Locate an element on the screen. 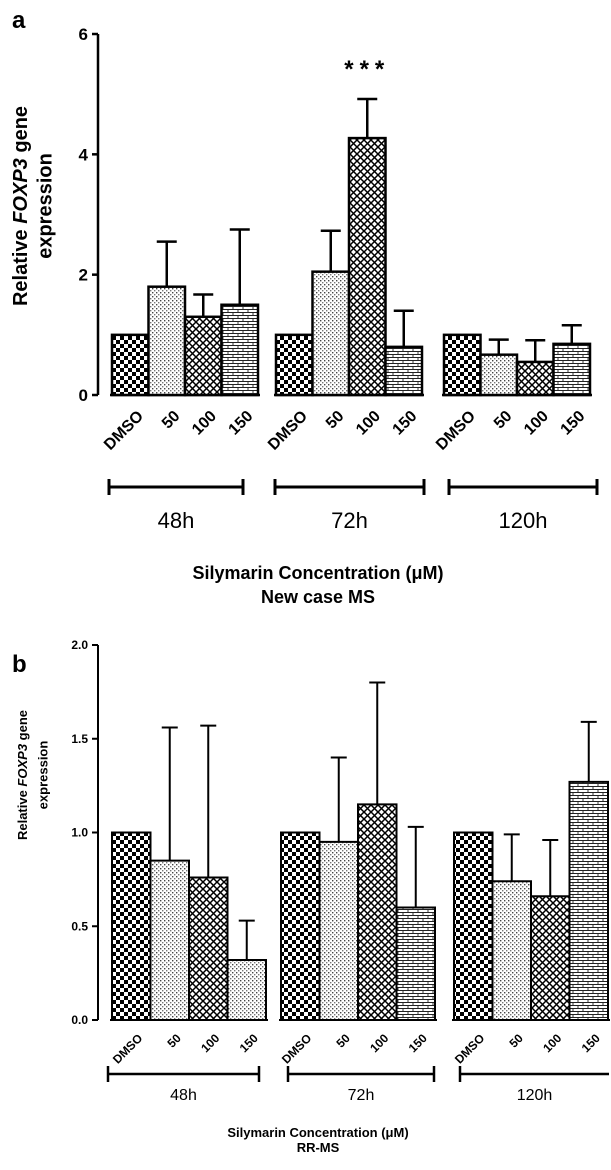 This screenshot has height=1170, width=611. y-tick-label: 0.5 is located at coordinates (79, 926).